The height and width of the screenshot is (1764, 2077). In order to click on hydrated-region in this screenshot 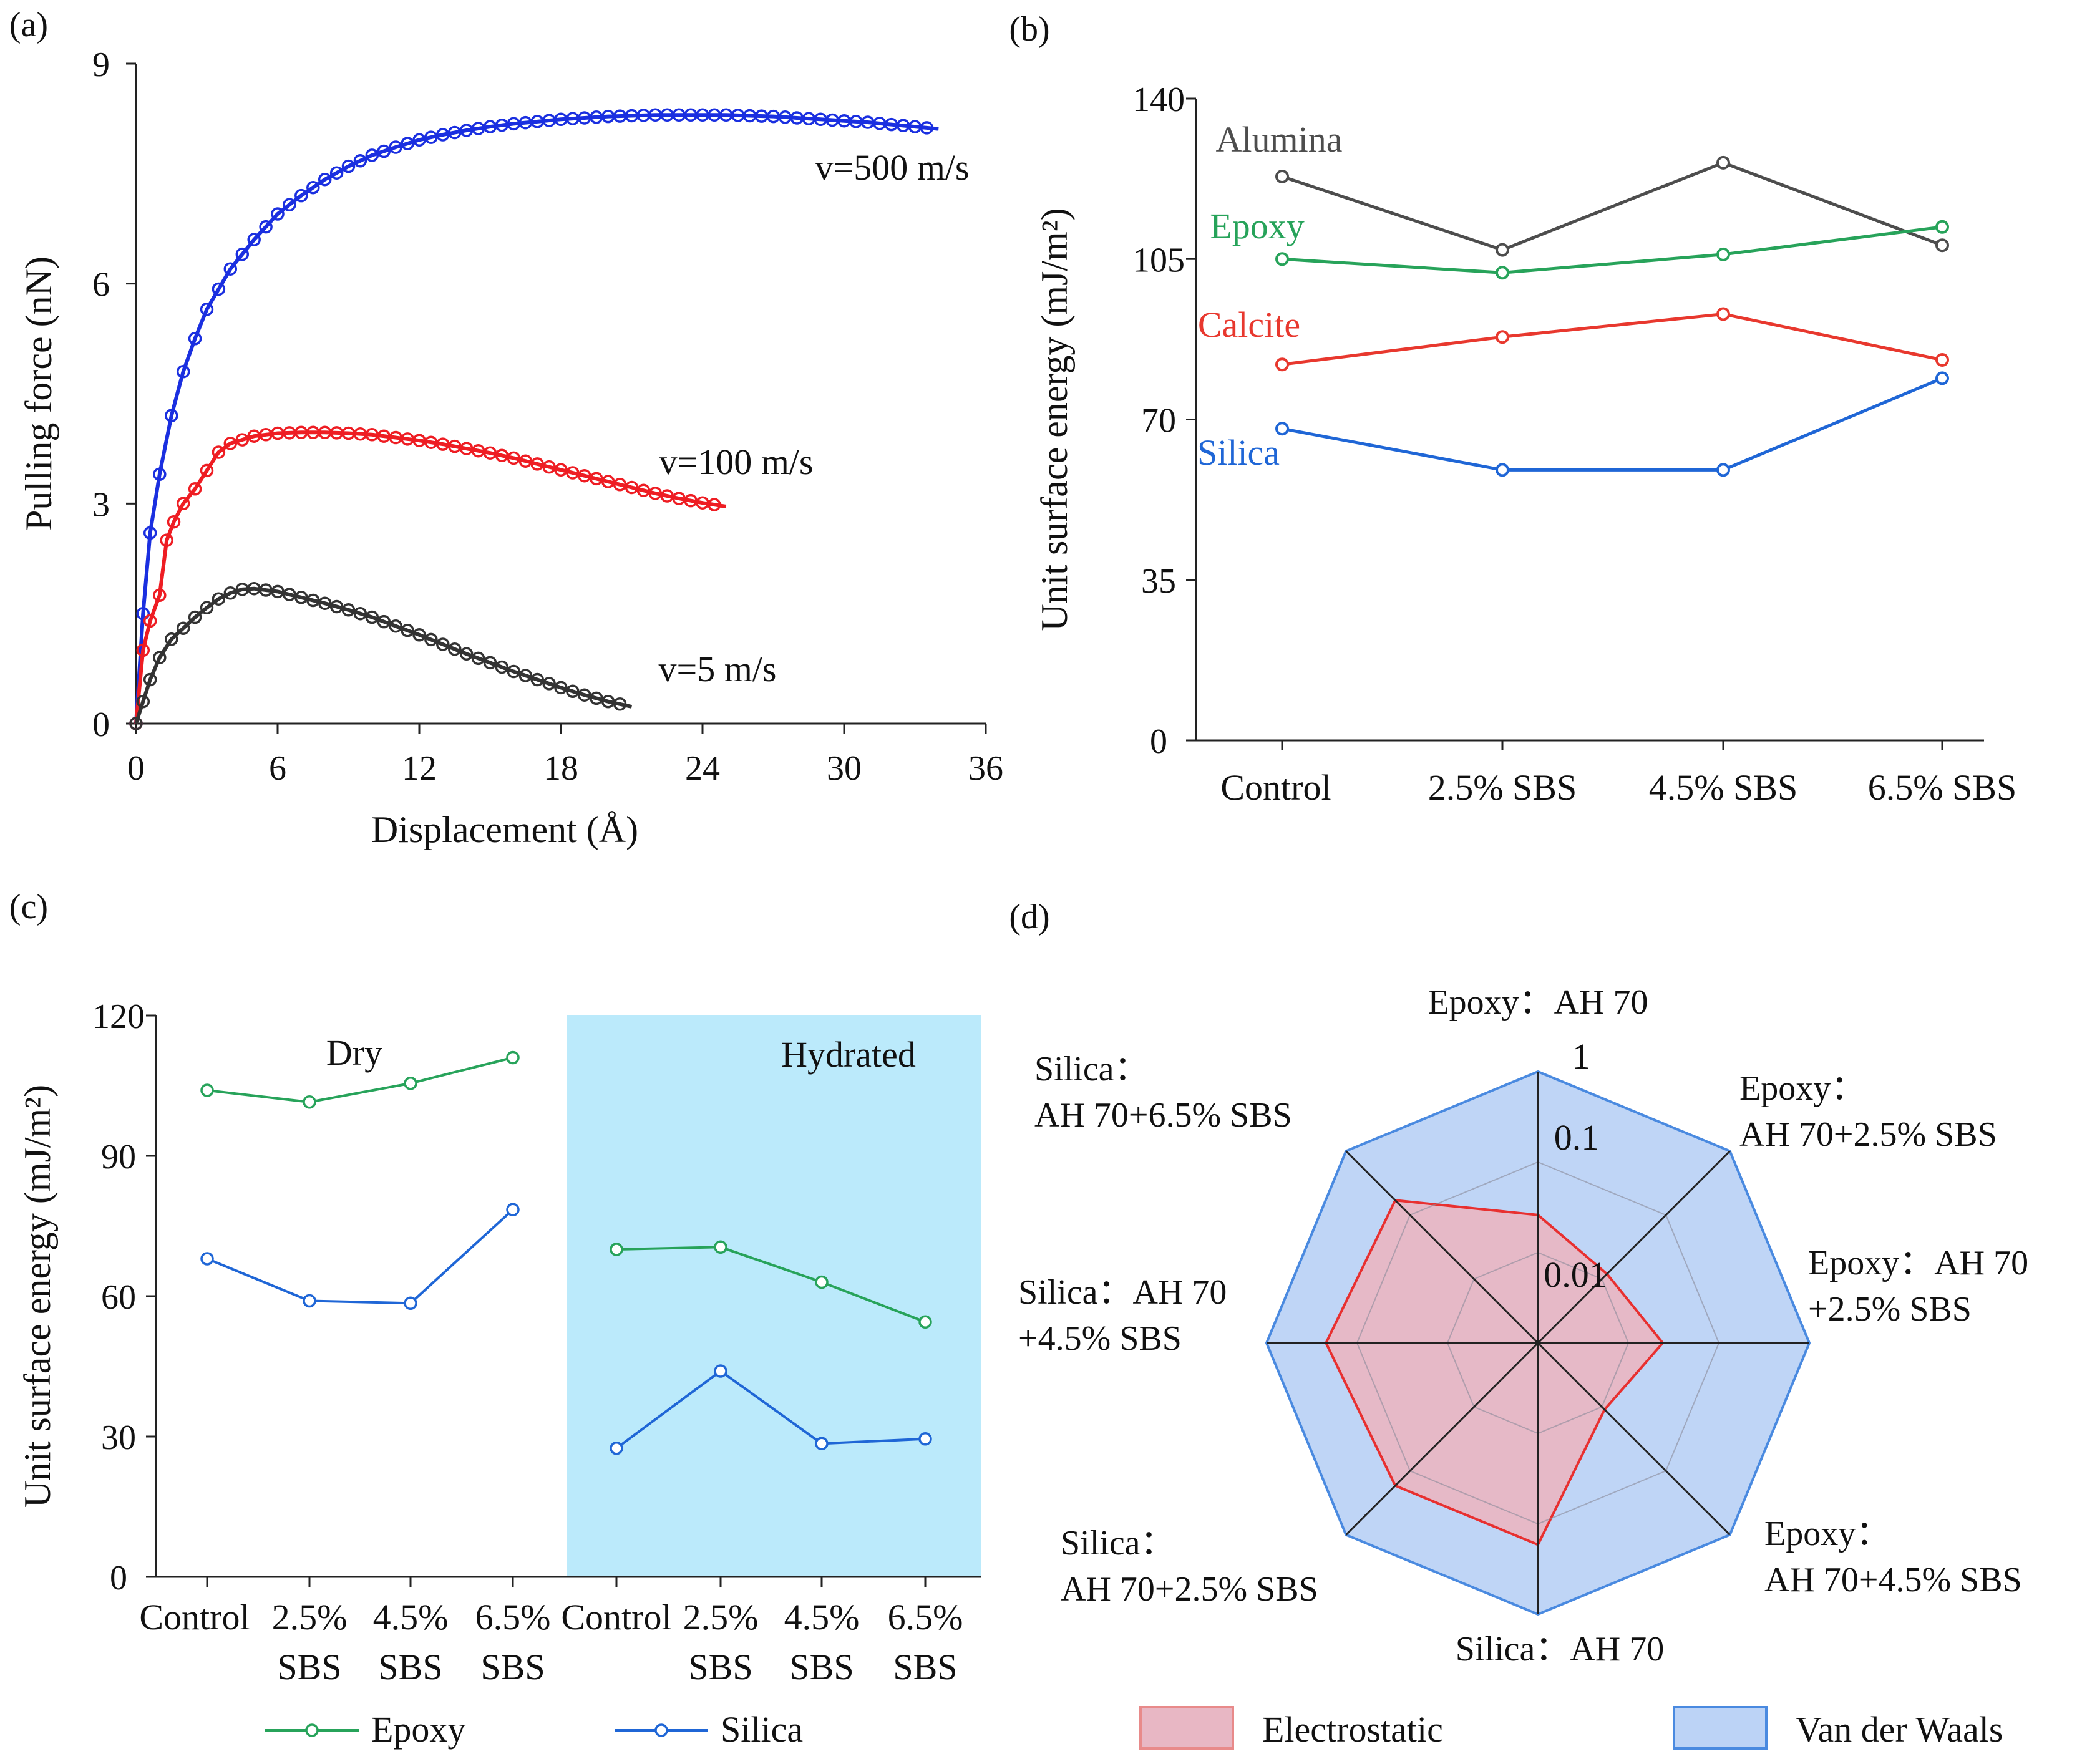, I will do `click(774, 1296)`.